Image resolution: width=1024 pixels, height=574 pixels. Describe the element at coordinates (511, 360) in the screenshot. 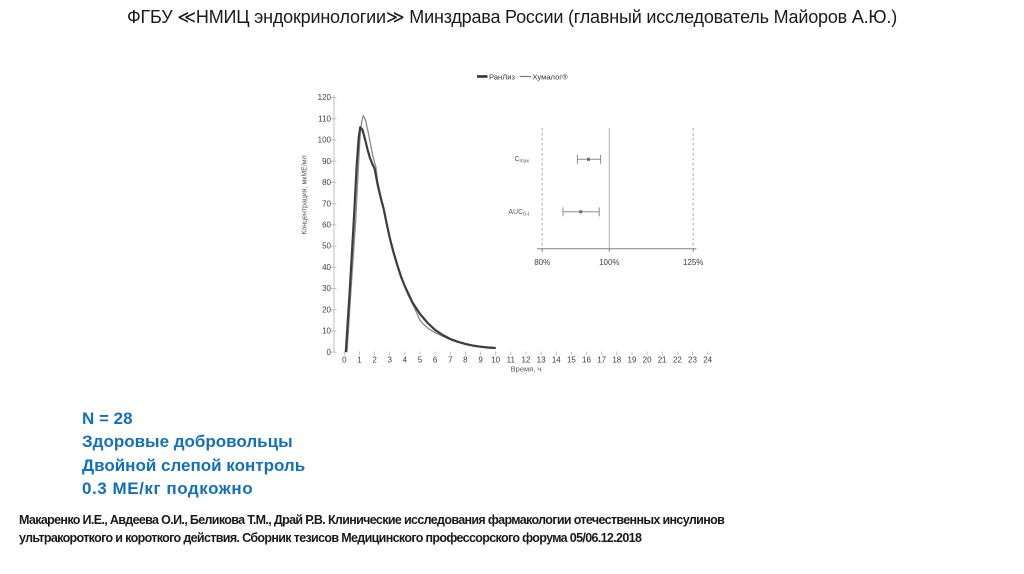

I see `svg-text: 11` at that location.